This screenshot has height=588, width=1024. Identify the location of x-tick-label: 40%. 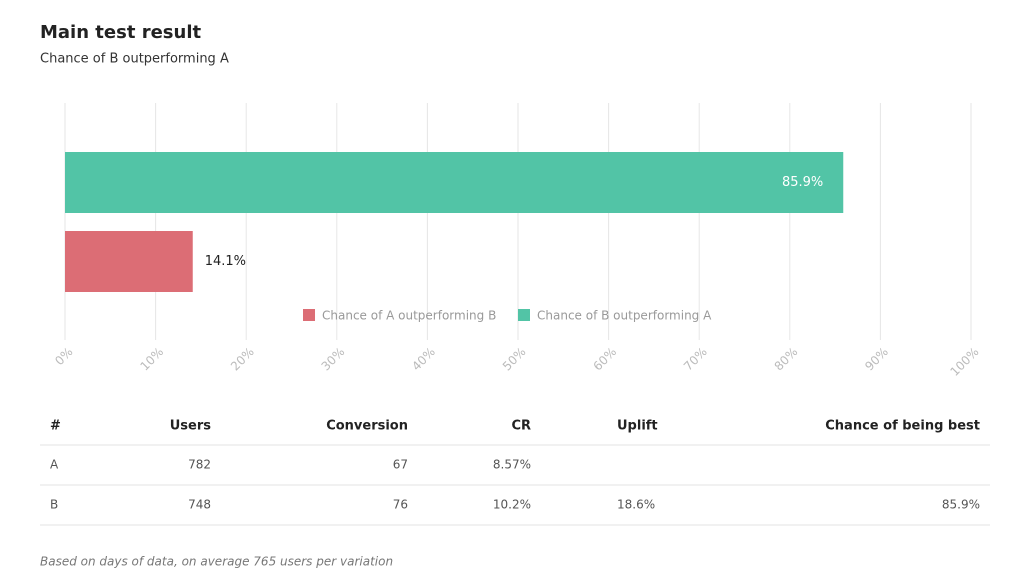
(423, 359).